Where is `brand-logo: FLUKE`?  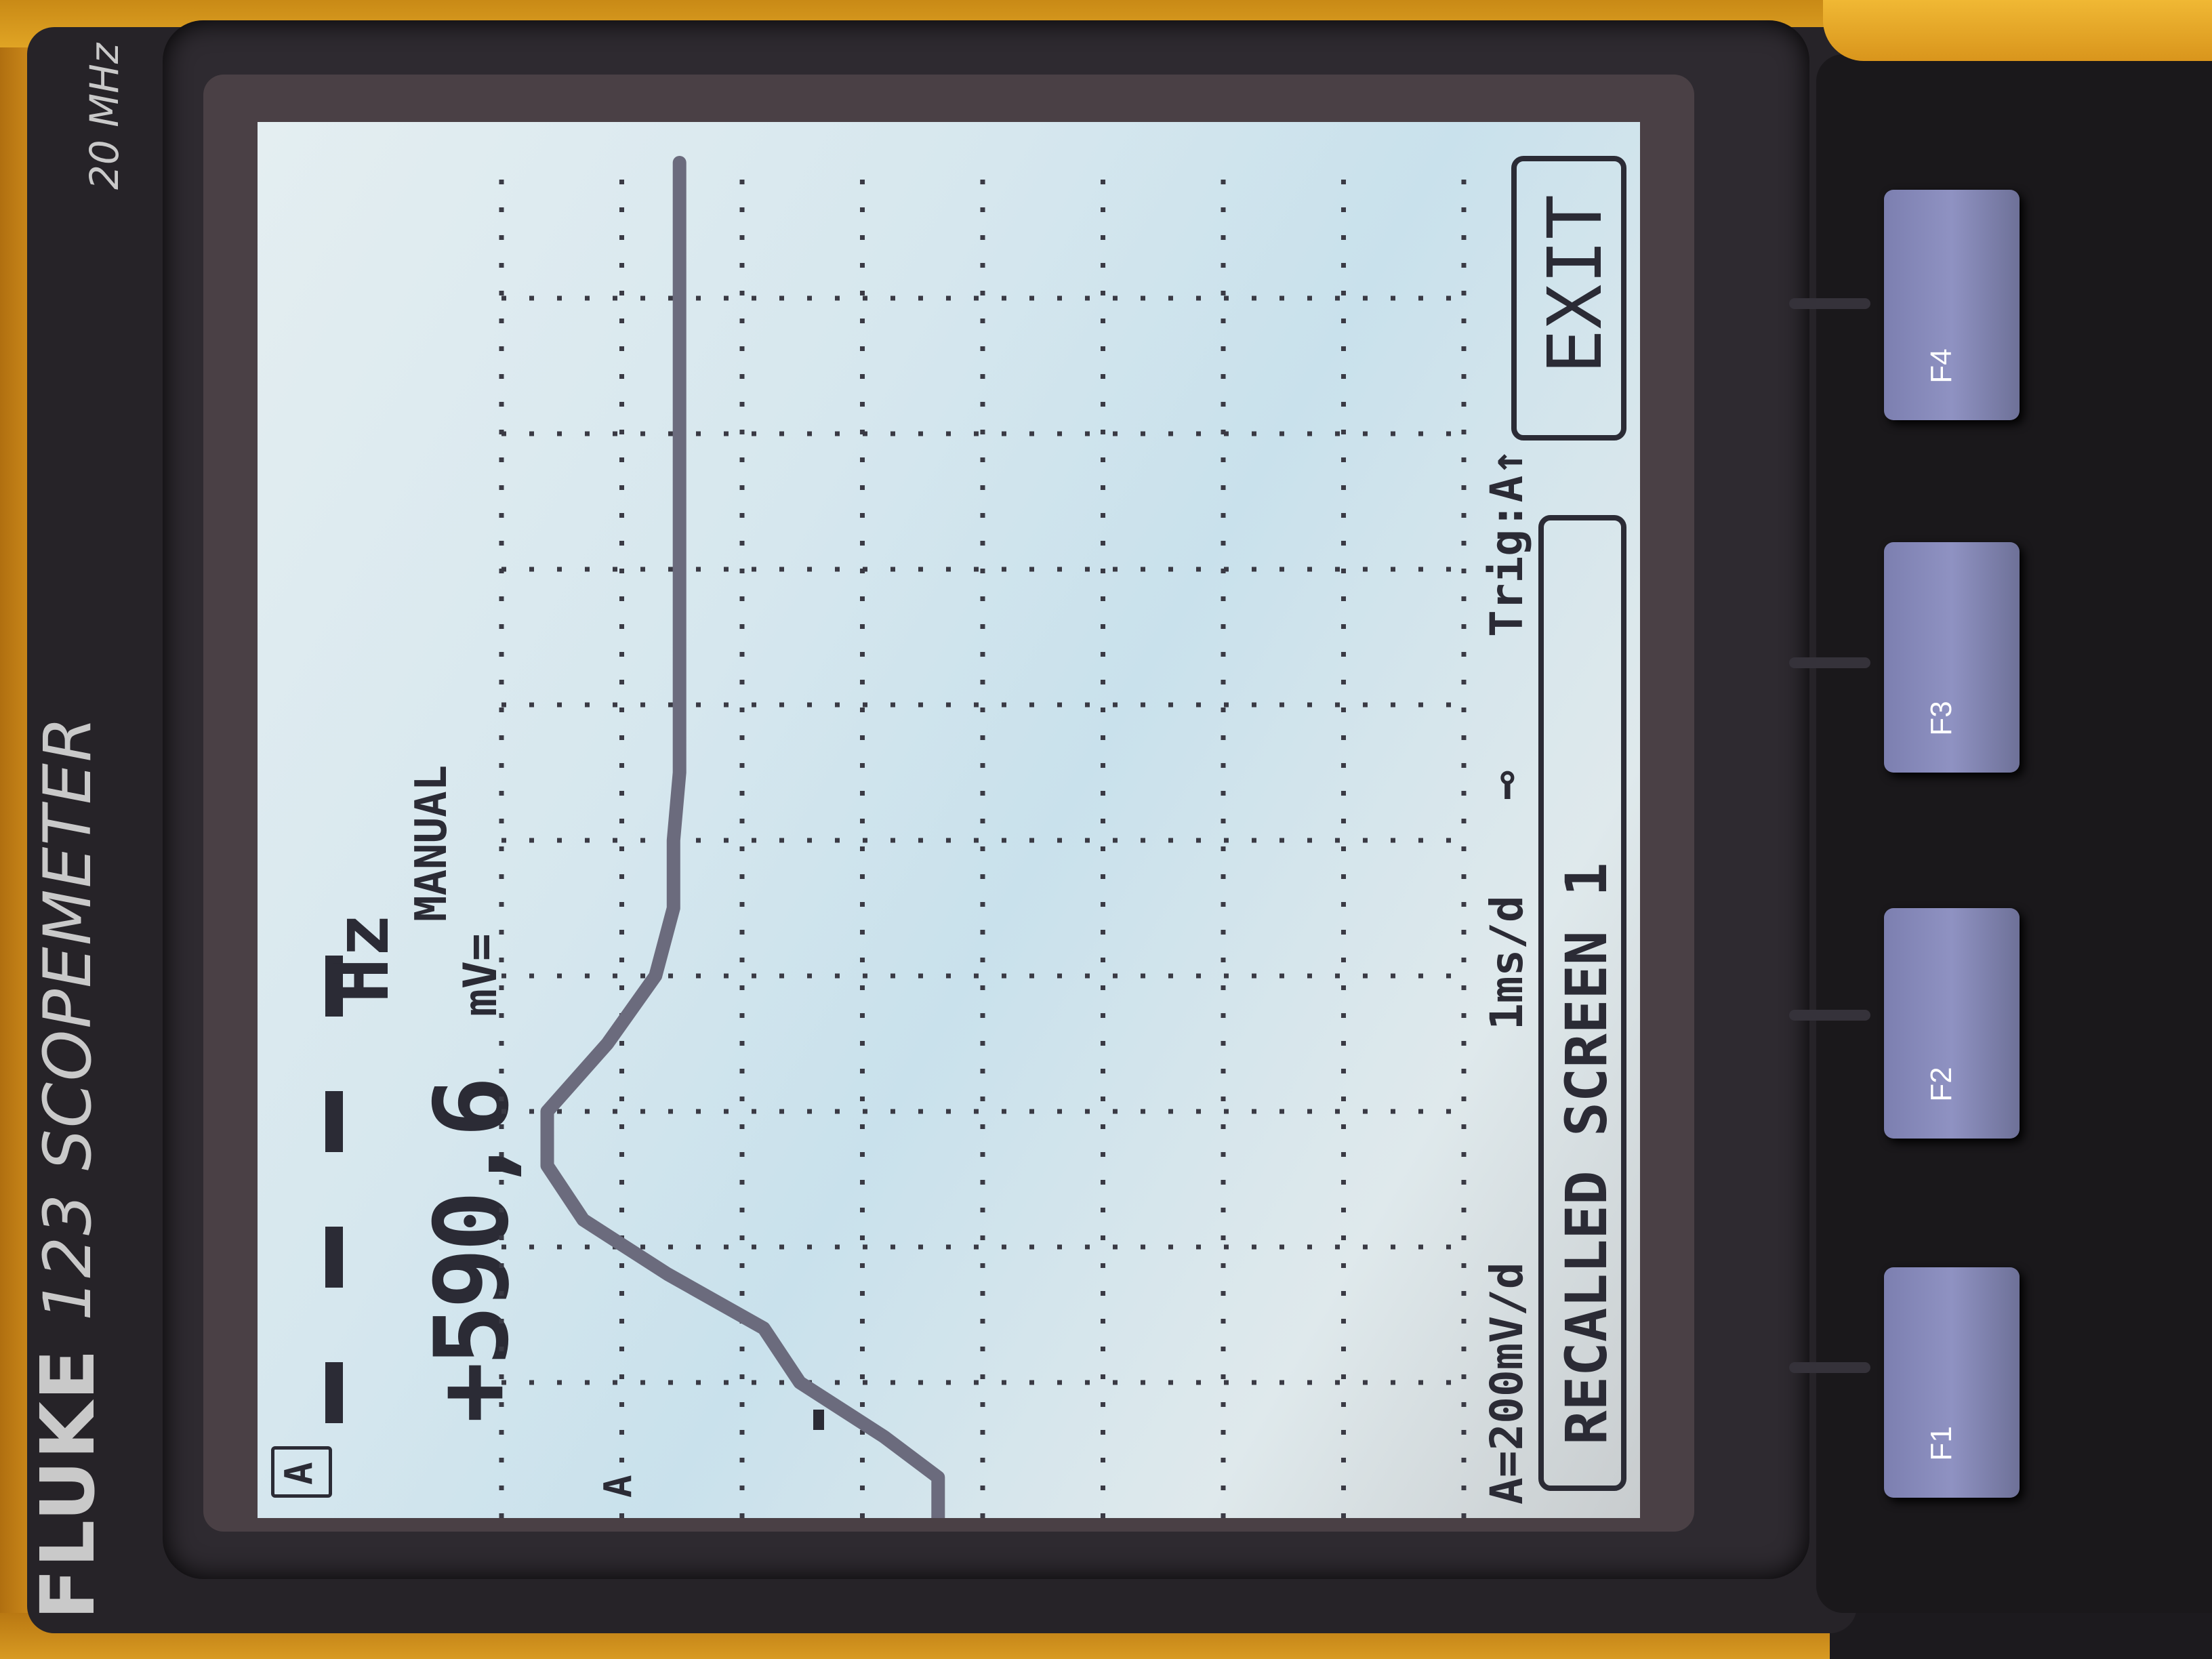
brand-logo: FLUKE is located at coordinates (67, 1483).